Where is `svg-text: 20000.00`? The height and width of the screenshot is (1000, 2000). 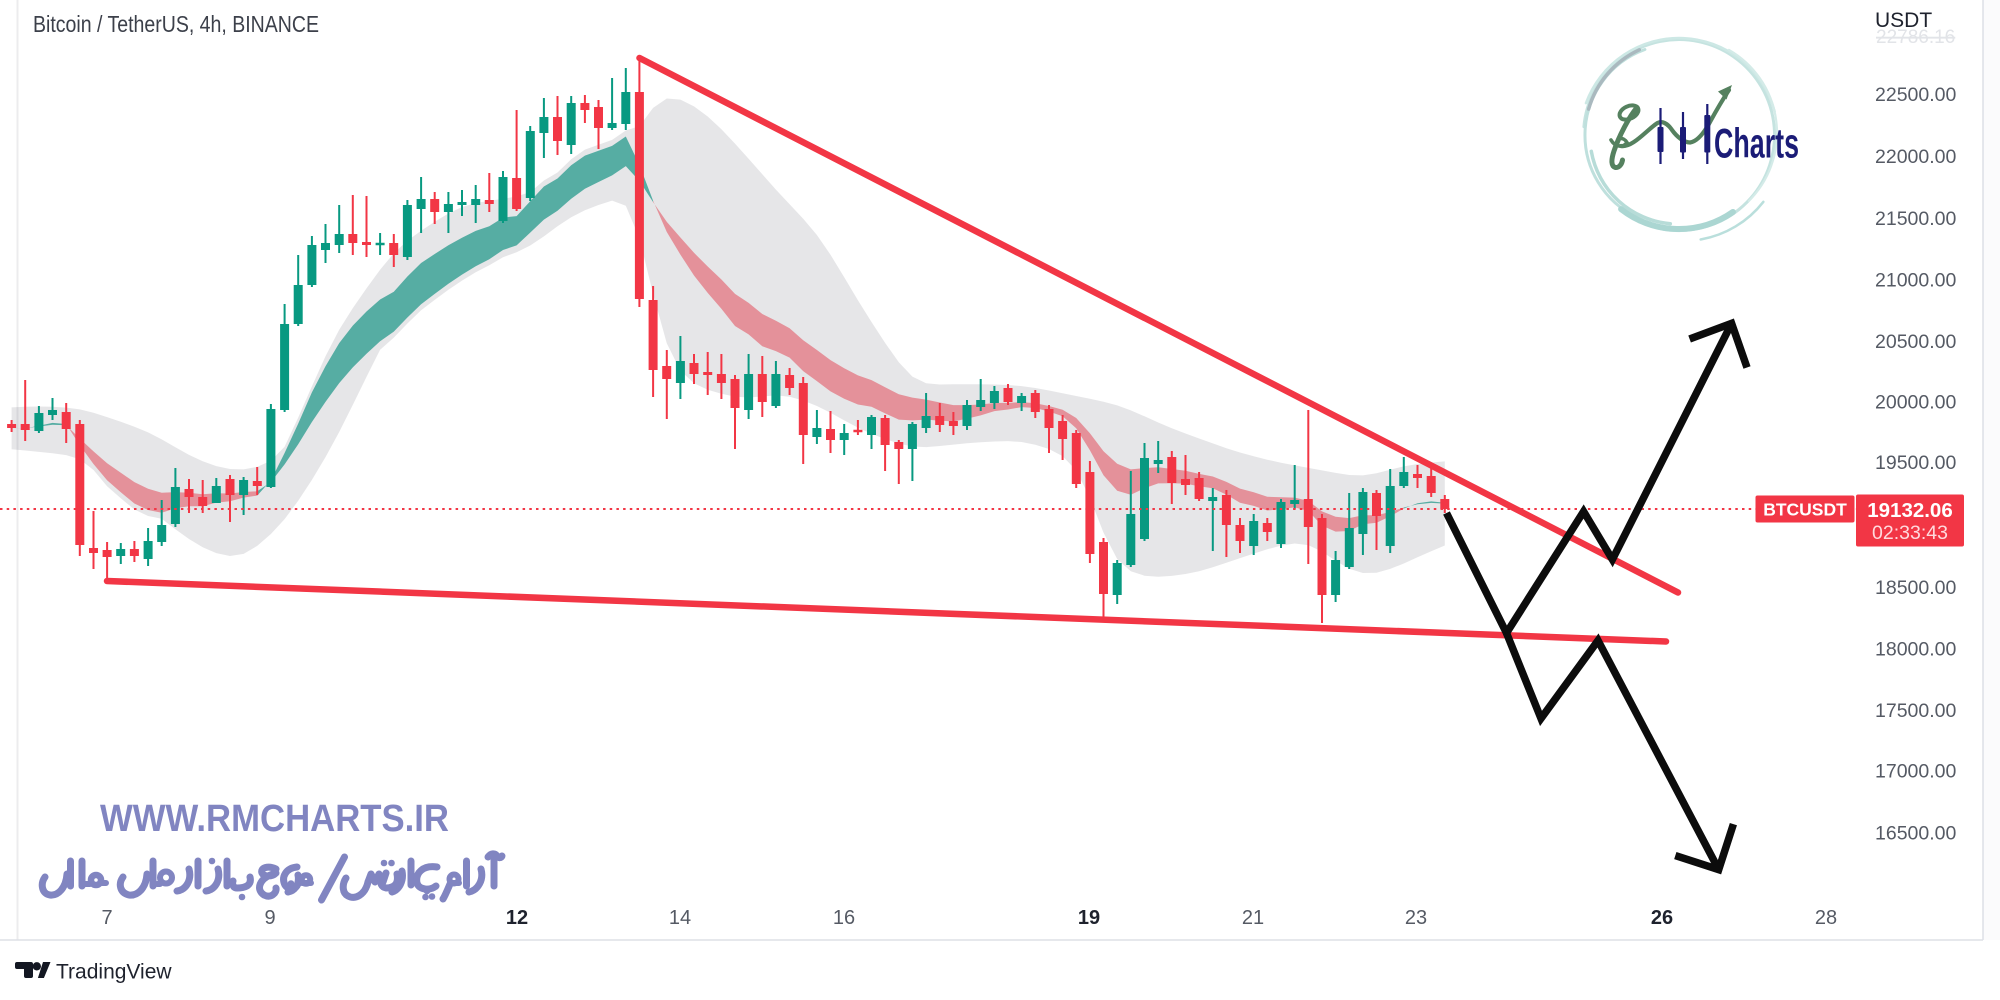 svg-text: 20000.00 is located at coordinates (1915, 403).